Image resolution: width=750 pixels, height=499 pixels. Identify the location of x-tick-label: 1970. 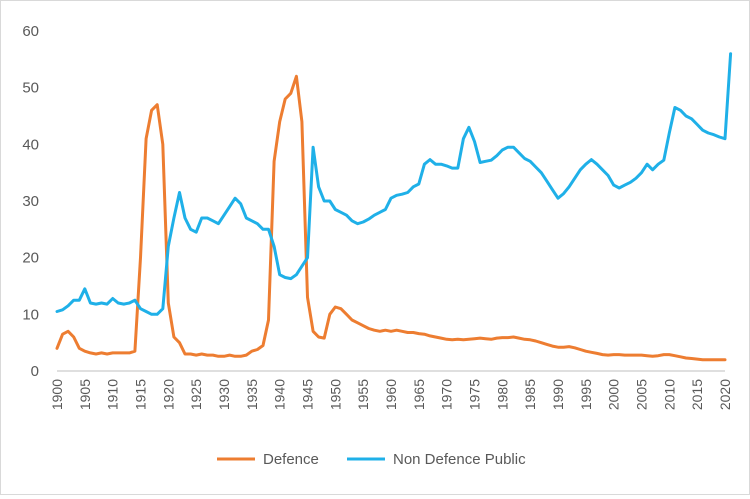
(447, 394).